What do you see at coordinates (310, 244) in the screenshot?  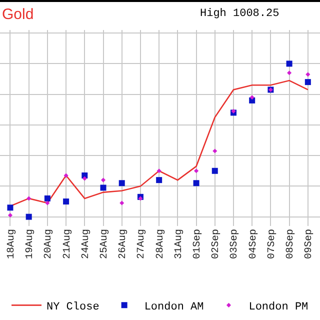 I see `x-tick-label: 09Sep` at bounding box center [310, 244].